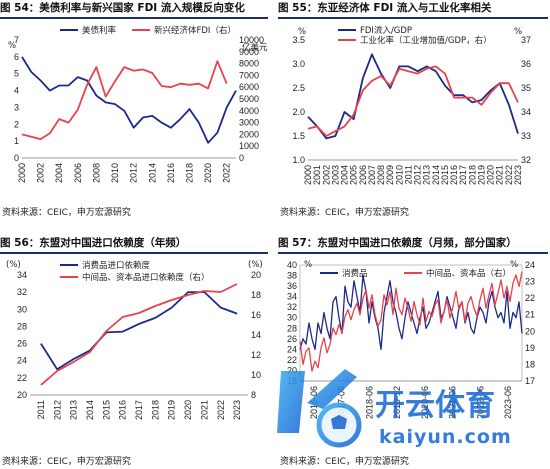  I want to click on x-tick-label: 2002, so click(326, 175).